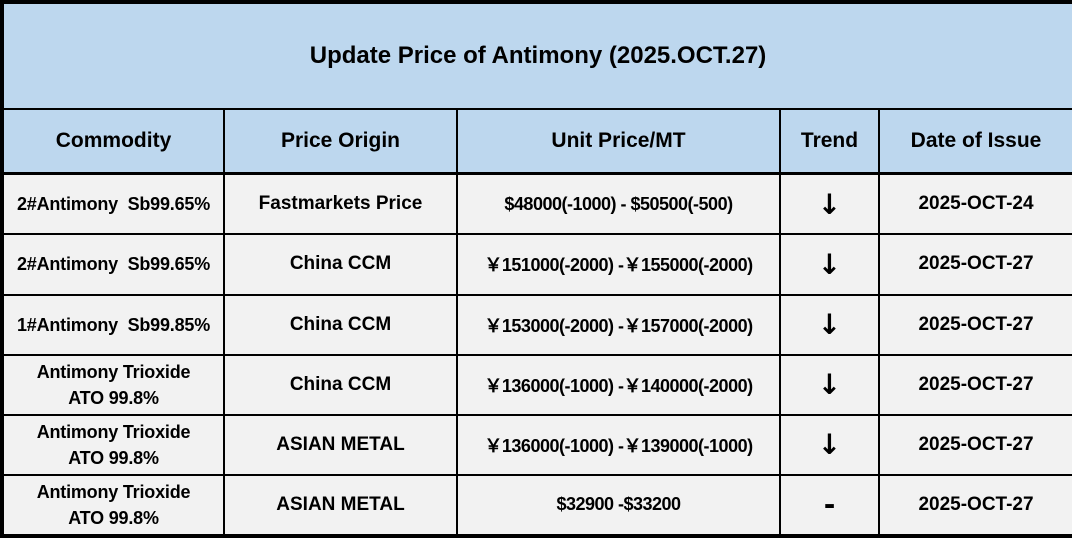 This screenshot has height=538, width=1072. What do you see at coordinates (618, 204) in the screenshot?
I see `unit-price-cell: $48000(-1000) - $50500(-500)` at bounding box center [618, 204].